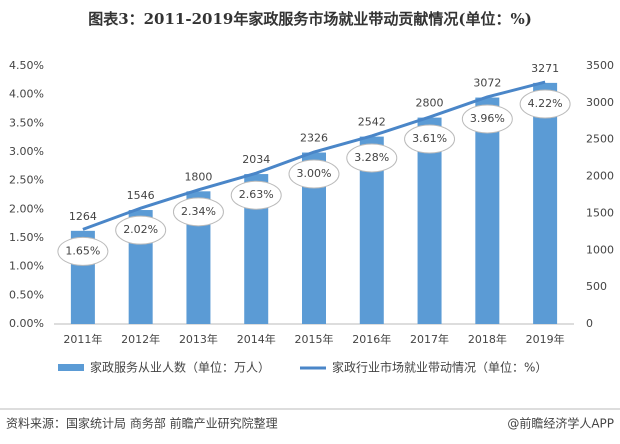 The image size is (620, 444). Describe the element at coordinates (487, 339) in the screenshot. I see `x-tick-label: 2018年` at that location.